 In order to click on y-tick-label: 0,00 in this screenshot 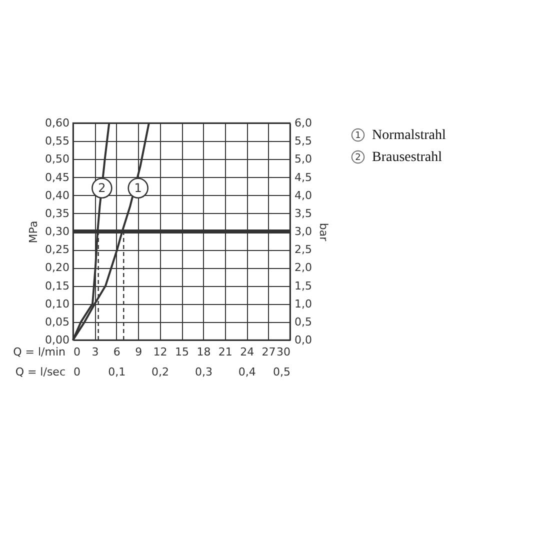, I will do `click(57, 340)`.